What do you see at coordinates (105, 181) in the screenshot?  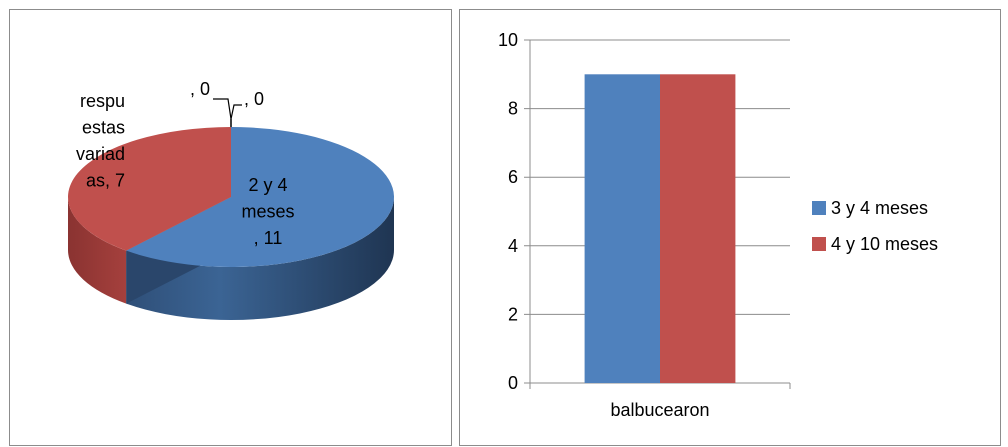 I see `pie-data-label: as, 7` at bounding box center [105, 181].